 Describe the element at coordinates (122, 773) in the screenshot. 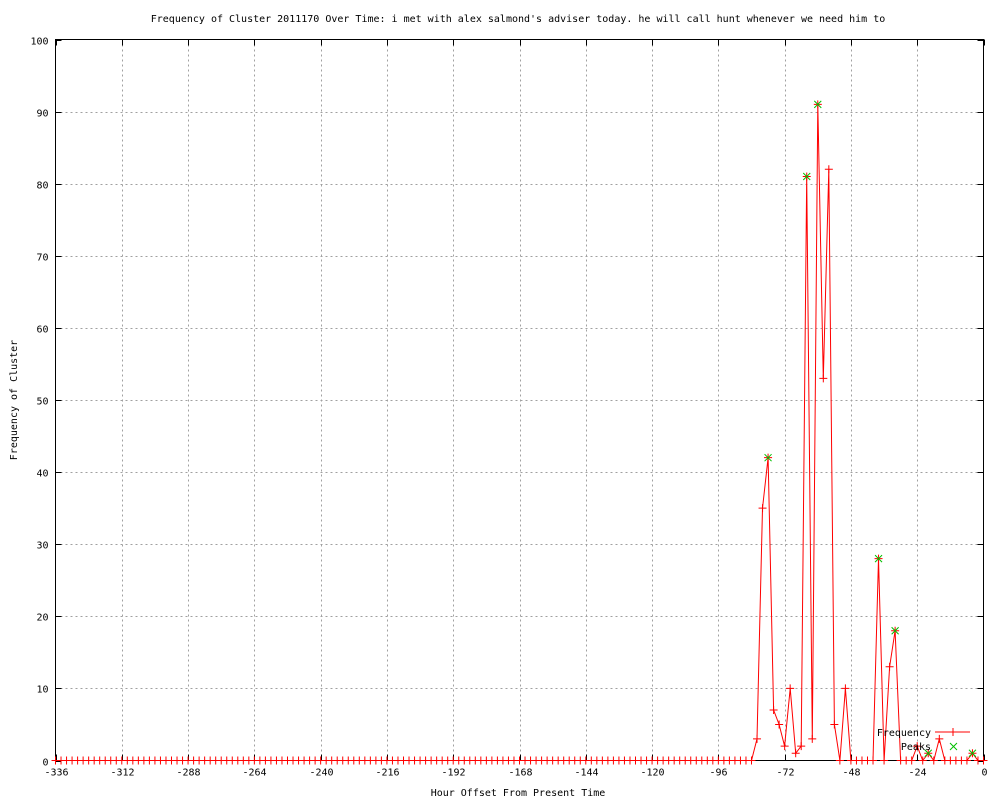

I see `x-tick-label: -312` at that location.